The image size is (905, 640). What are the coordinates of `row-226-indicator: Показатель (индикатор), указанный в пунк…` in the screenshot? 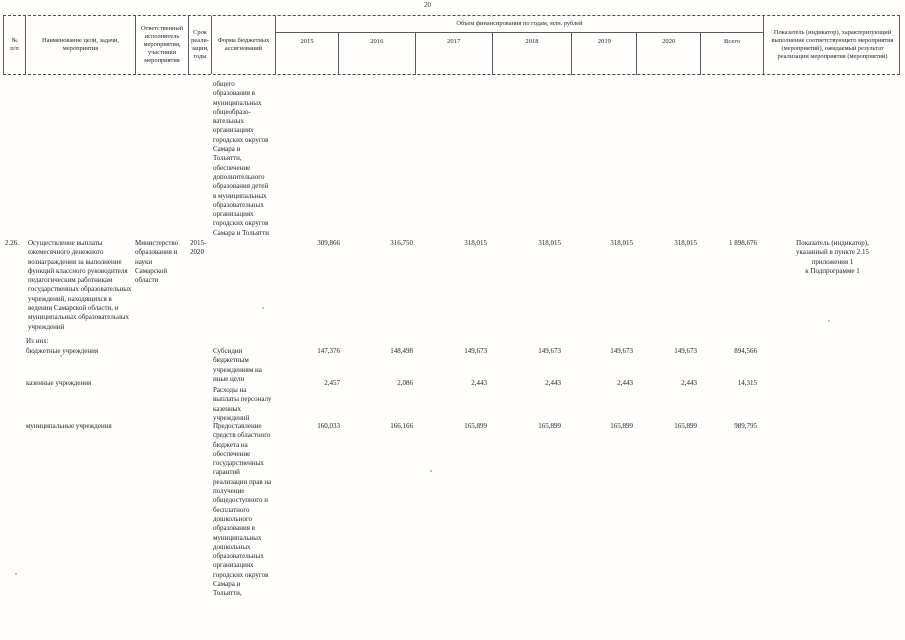 It's located at (832, 257).